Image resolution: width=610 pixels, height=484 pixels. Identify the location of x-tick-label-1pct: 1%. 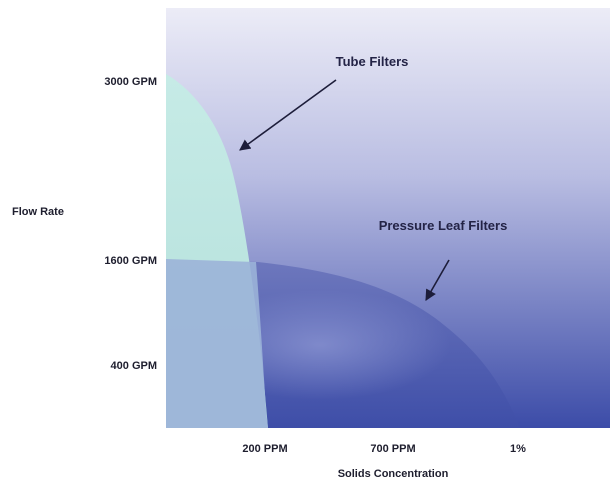
(518, 449).